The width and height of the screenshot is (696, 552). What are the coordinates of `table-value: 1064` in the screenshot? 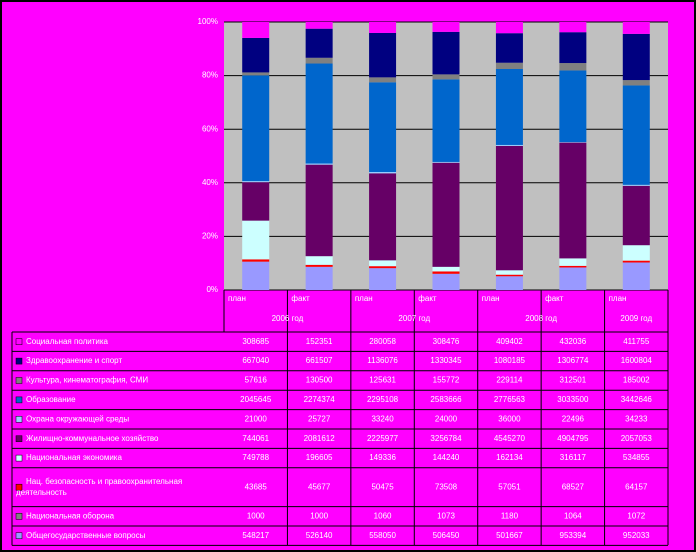 It's located at (573, 515).